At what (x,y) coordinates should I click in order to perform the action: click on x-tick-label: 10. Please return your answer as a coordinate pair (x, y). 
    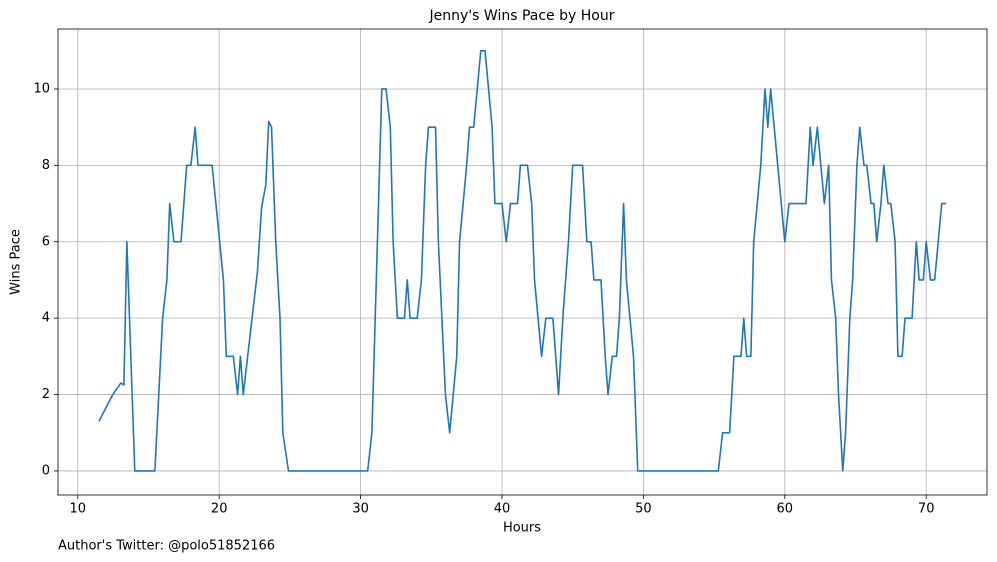
    Looking at the image, I should click on (78, 509).